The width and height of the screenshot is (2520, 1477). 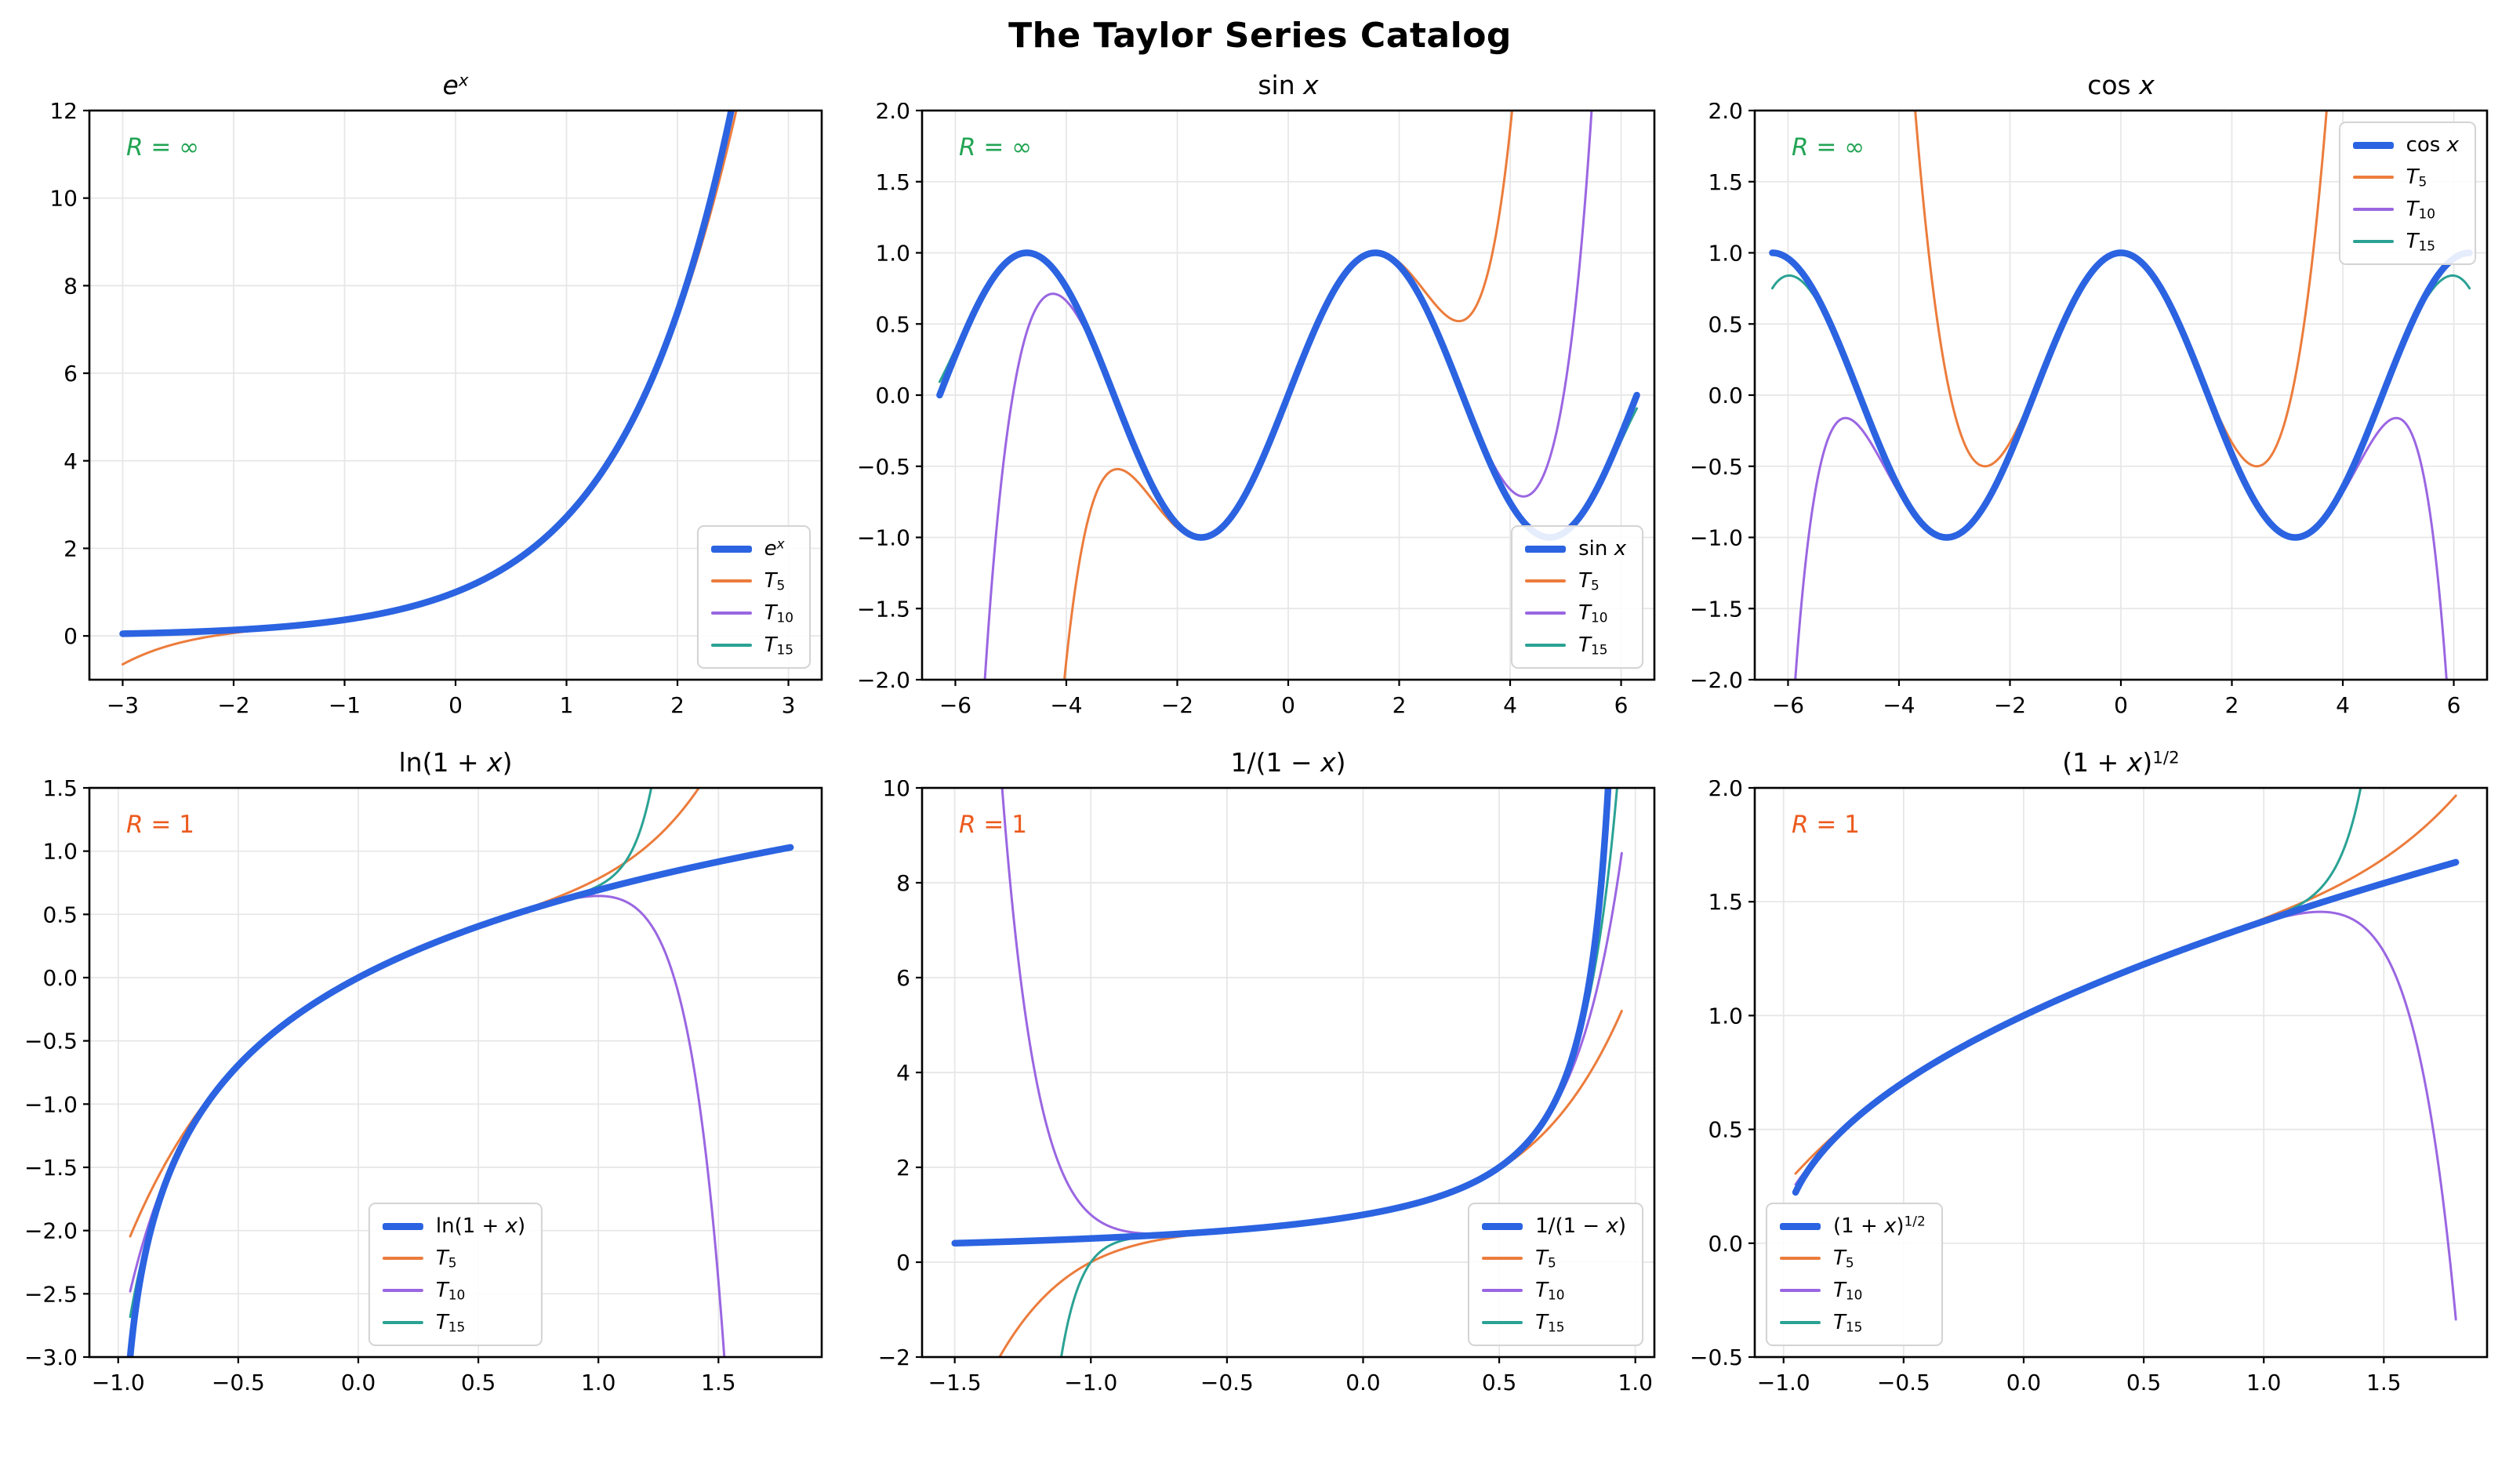 I want to click on subplot-title: ex, so click(x=455, y=85).